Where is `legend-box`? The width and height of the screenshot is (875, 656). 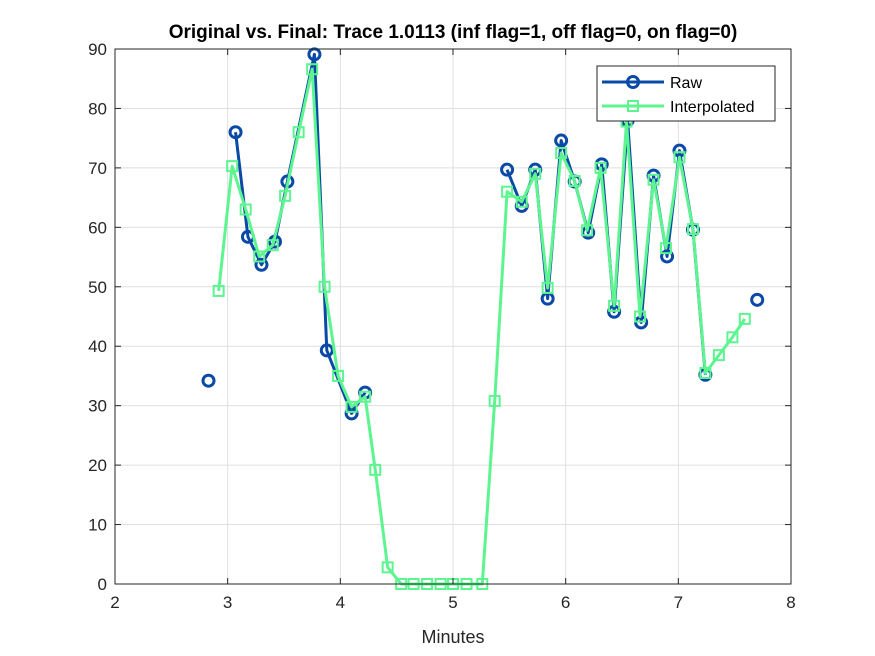
legend-box is located at coordinates (686, 93).